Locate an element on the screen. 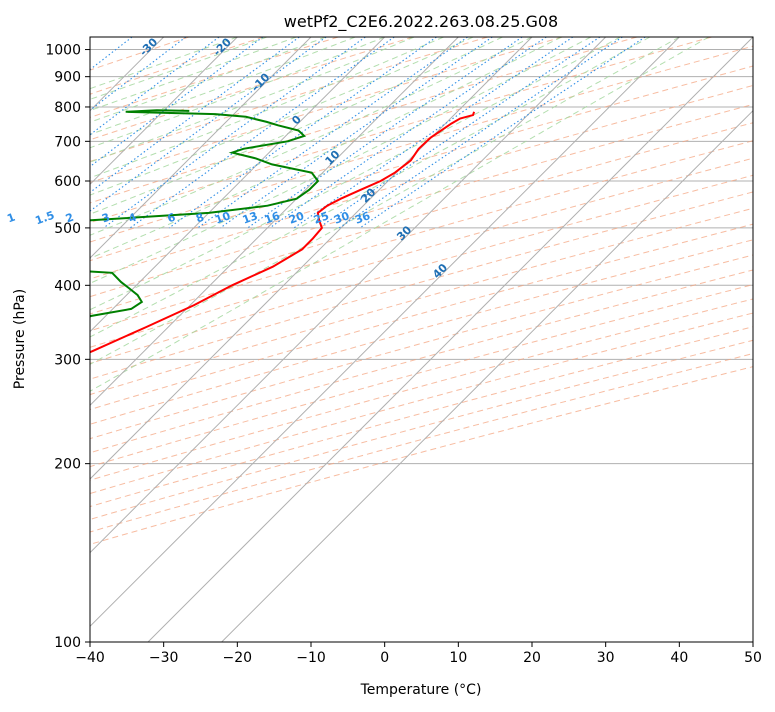 The width and height of the screenshot is (775, 712). mixing-ratio-label: 13 is located at coordinates (250, 217).